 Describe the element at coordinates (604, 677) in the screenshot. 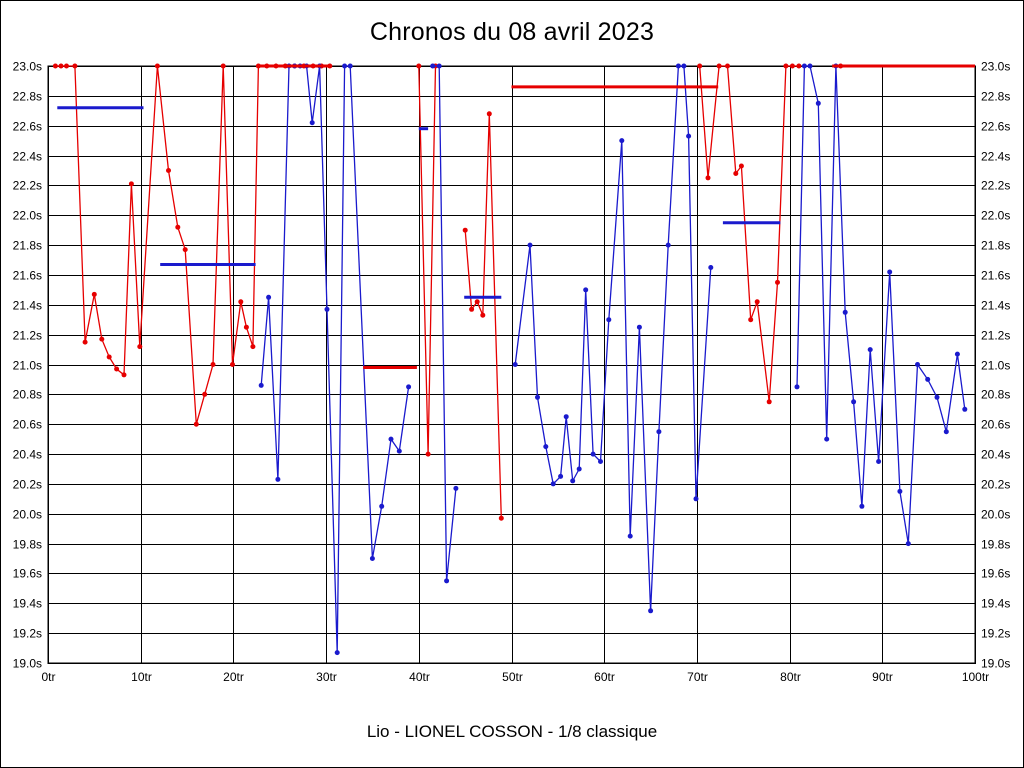

I see `x-tick-label: 60tr` at that location.